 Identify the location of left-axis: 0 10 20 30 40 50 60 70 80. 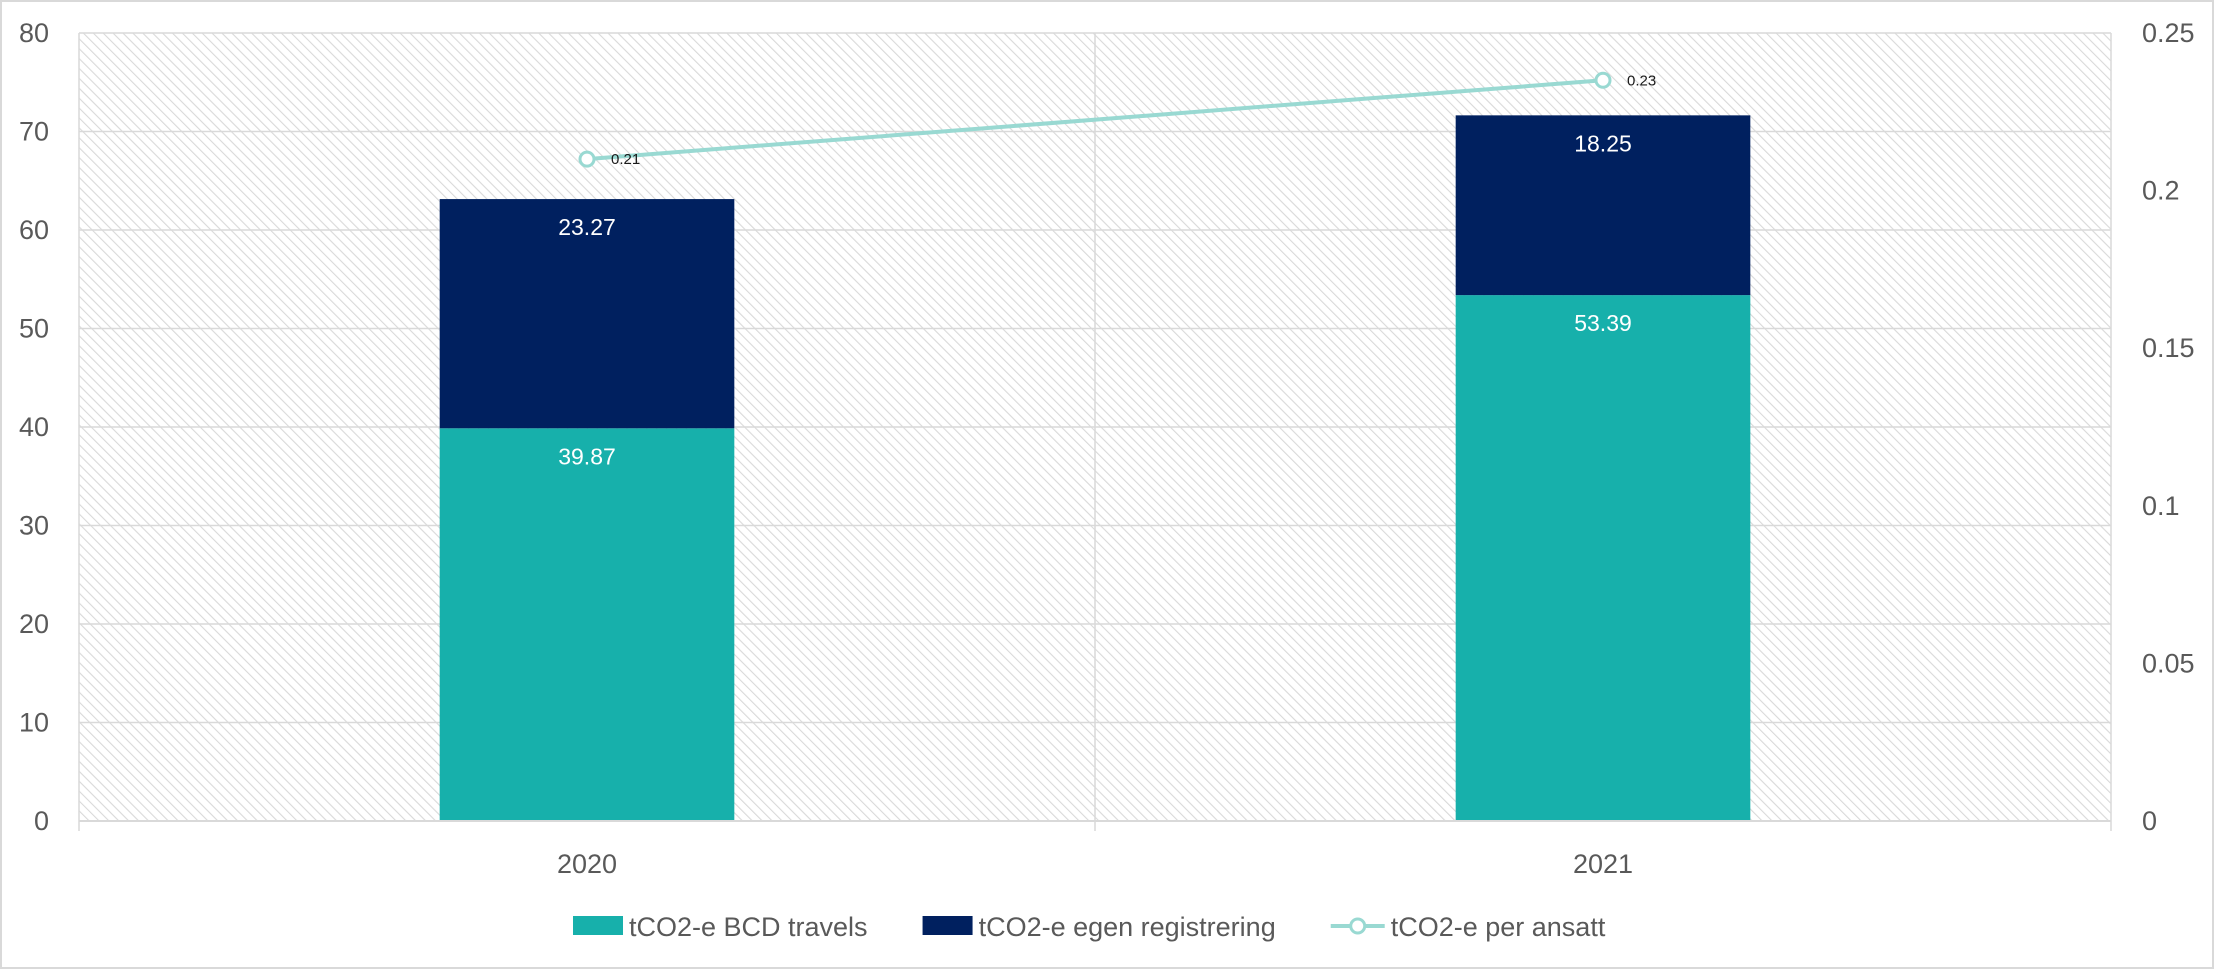
(34, 427).